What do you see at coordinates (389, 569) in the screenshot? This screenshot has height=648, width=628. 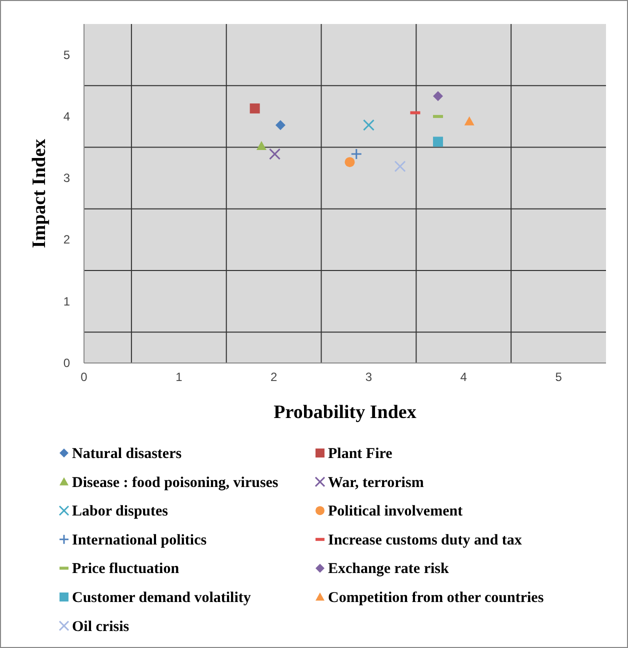 I see `legend-label: Exchange rate risk` at bounding box center [389, 569].